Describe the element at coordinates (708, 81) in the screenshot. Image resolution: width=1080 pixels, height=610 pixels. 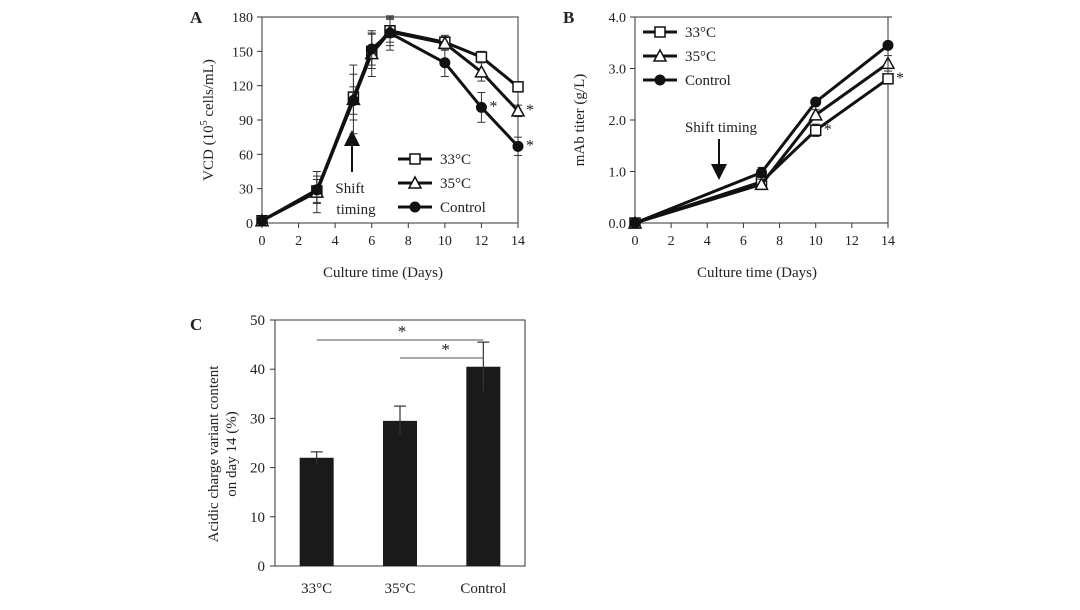
I see `panel-b-legend-label-control: Control` at that location.